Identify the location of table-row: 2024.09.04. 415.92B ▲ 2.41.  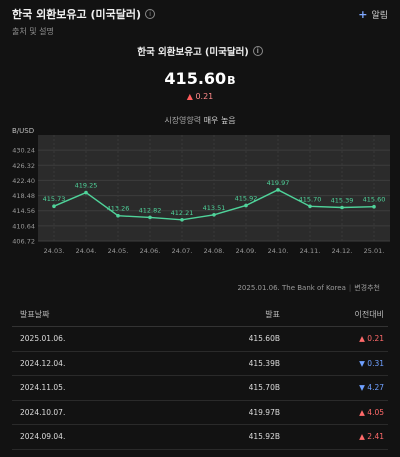
(200, 437).